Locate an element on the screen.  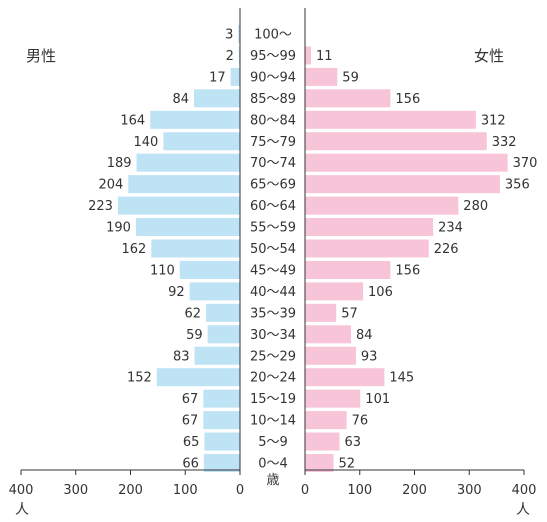
x-unit-left: 人 is located at coordinates (22, 510).